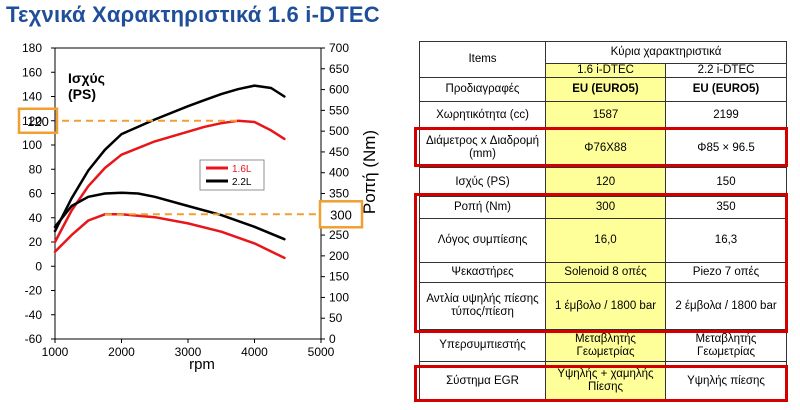 Image resolution: width=800 pixels, height=410 pixels. Describe the element at coordinates (339, 90) in the screenshot. I see `y-right-tick-label: 600` at that location.